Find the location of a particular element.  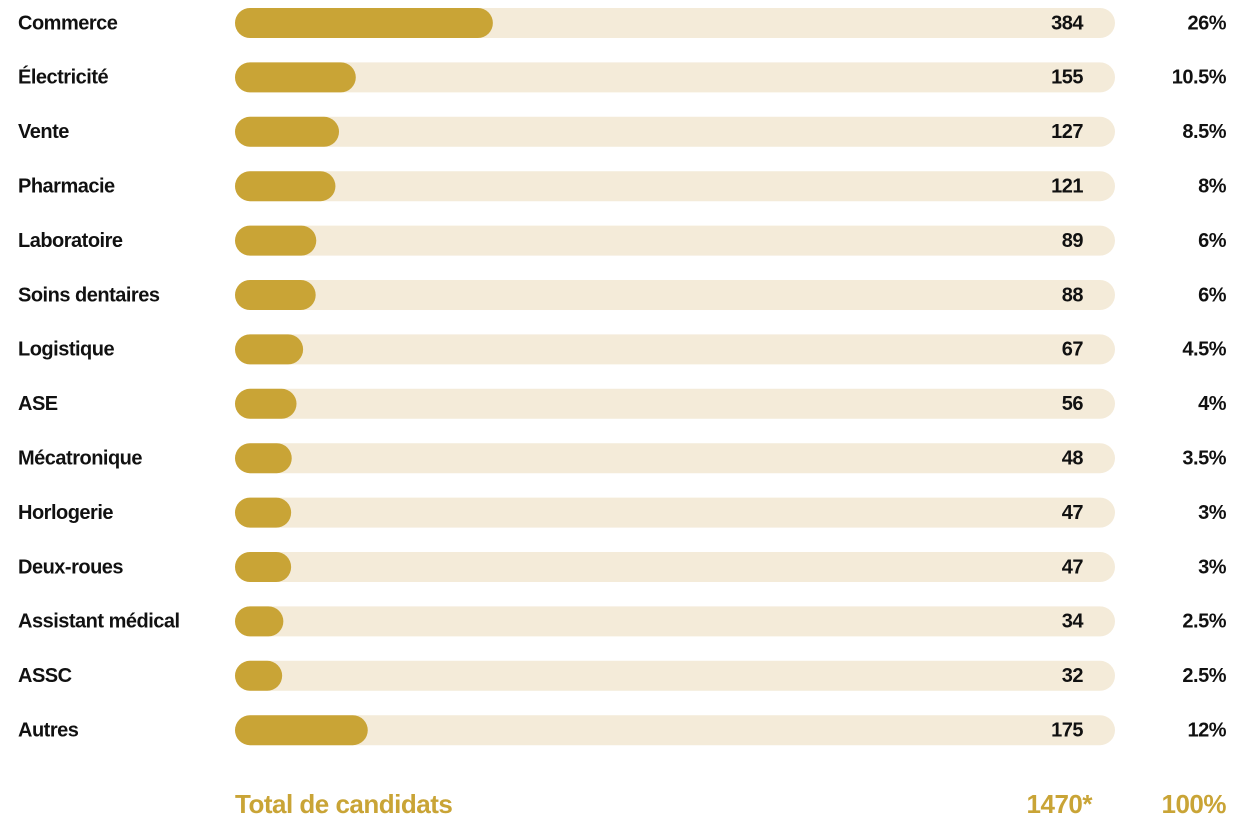

bar-value: 89 is located at coordinates (1073, 241).